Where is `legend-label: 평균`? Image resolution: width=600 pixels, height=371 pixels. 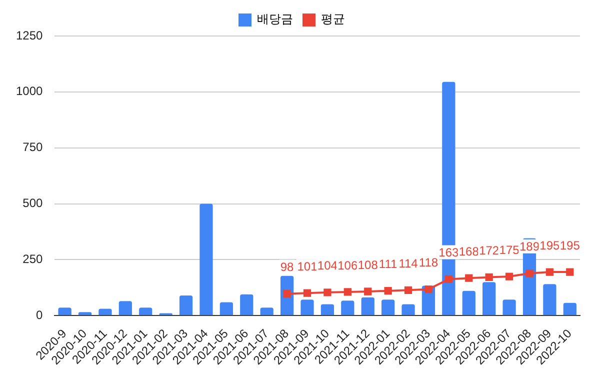
legend-label: 평균 is located at coordinates (333, 19).